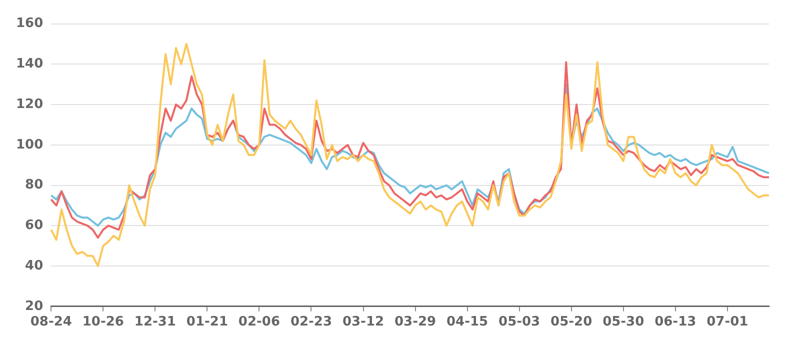  Describe the element at coordinates (467, 322) in the screenshot. I see `x-tick-label: 04-15` at that location.